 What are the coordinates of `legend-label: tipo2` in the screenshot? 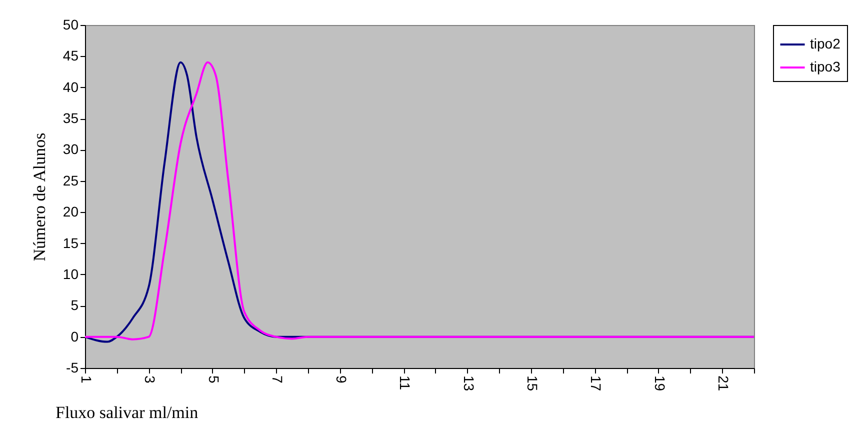 It's located at (825, 44).